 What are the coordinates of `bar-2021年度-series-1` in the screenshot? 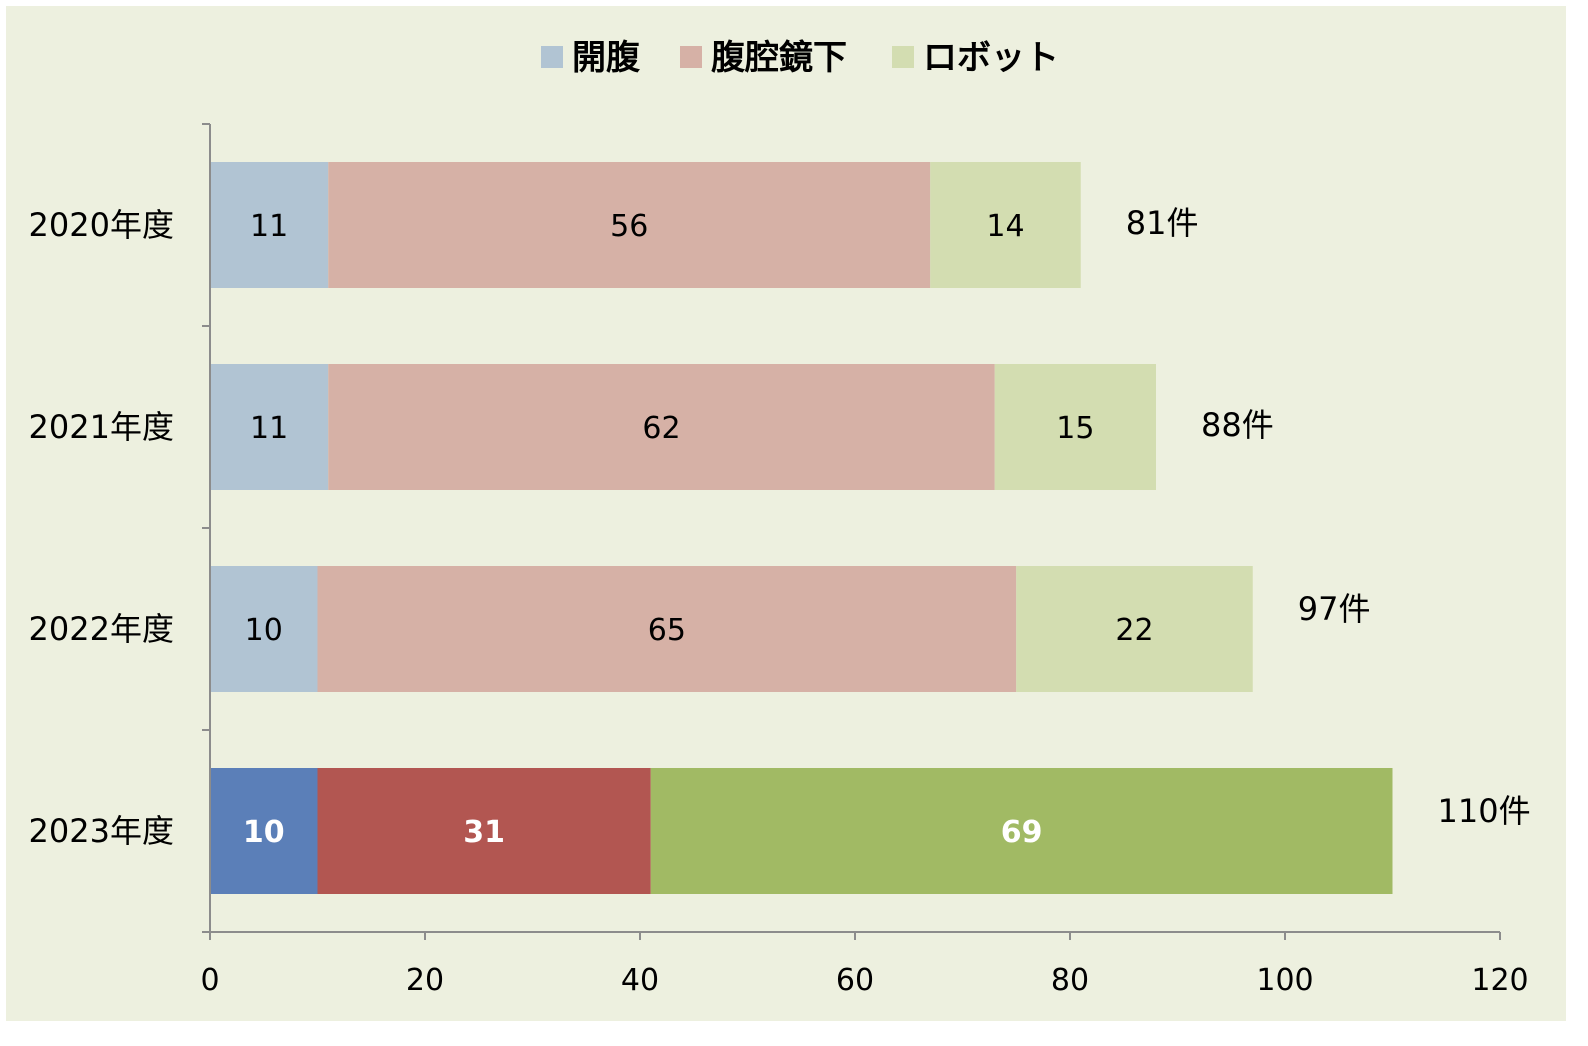 It's located at (661, 427).